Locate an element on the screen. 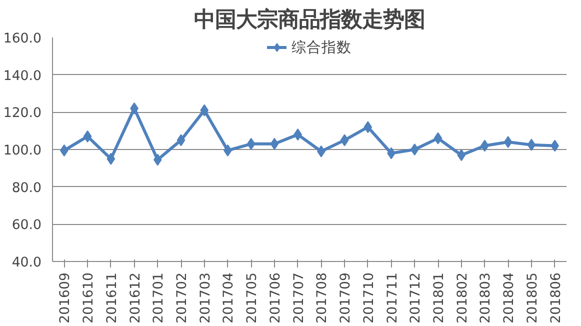  x-tick-label: 201701 is located at coordinates (159, 298).